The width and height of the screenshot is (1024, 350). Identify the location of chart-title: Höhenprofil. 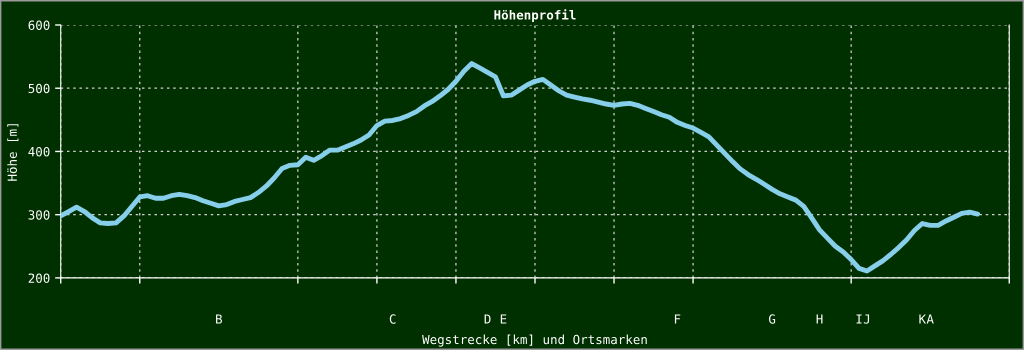
(535, 16).